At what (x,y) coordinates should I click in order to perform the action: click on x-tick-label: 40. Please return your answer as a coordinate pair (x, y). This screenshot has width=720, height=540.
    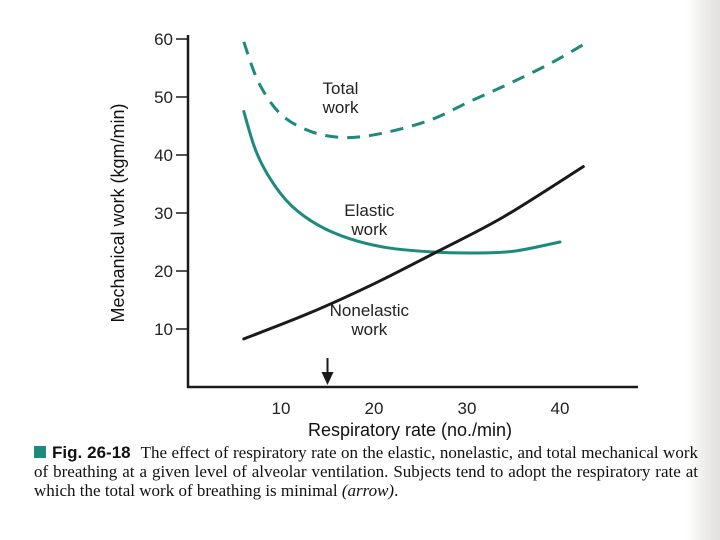
    Looking at the image, I should click on (560, 408).